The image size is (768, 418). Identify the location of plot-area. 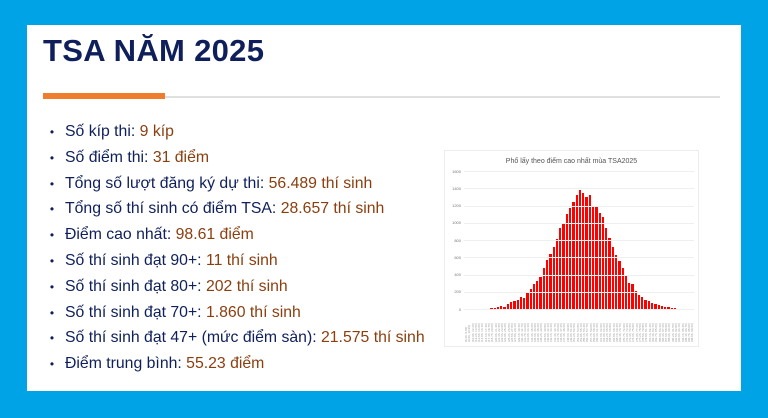
(579, 240).